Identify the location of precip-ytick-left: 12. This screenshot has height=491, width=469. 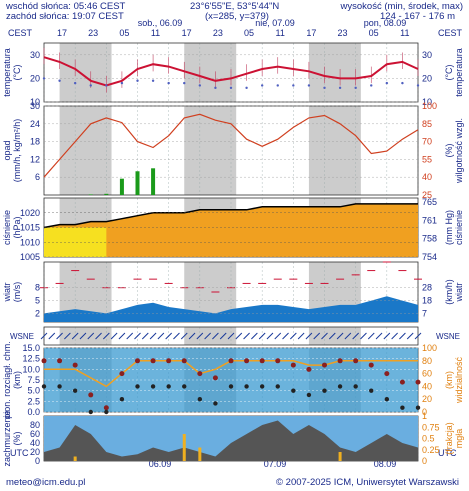
(35, 159).